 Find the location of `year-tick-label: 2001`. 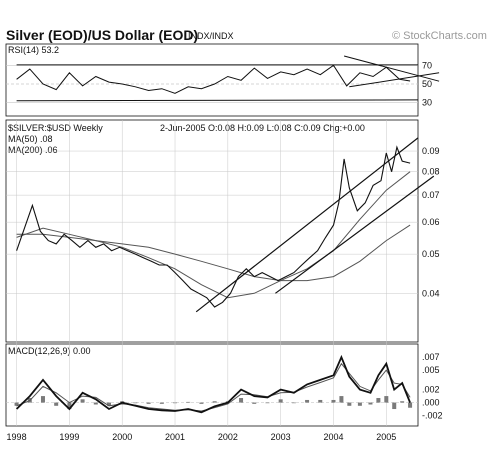

year-tick-label: 2001 is located at coordinates (175, 437).